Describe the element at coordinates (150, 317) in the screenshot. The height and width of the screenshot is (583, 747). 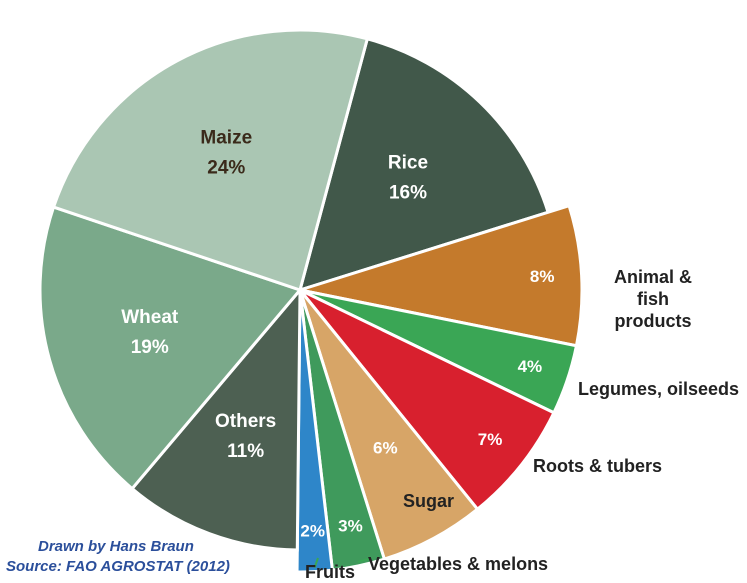
I see `slice-name: Wheat` at that location.